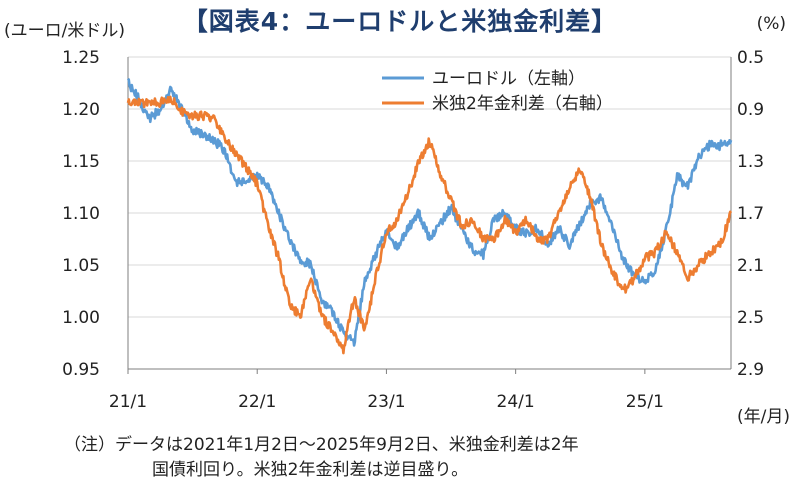  Describe the element at coordinates (81, 162) in the screenshot. I see `y-left-tick-label: 1.15` at that location.